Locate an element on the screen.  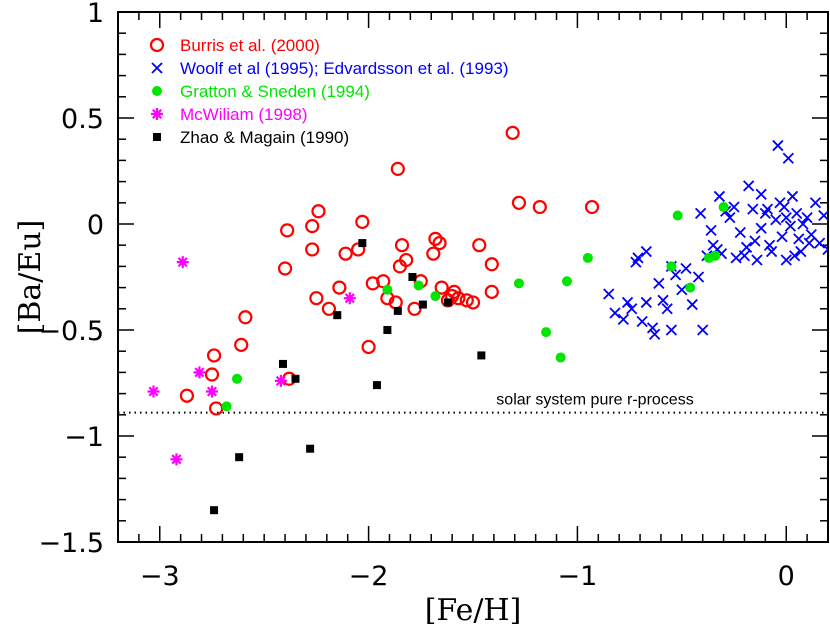
solar-system-r-process-label: solar system pure r-process is located at coordinates (594, 400).